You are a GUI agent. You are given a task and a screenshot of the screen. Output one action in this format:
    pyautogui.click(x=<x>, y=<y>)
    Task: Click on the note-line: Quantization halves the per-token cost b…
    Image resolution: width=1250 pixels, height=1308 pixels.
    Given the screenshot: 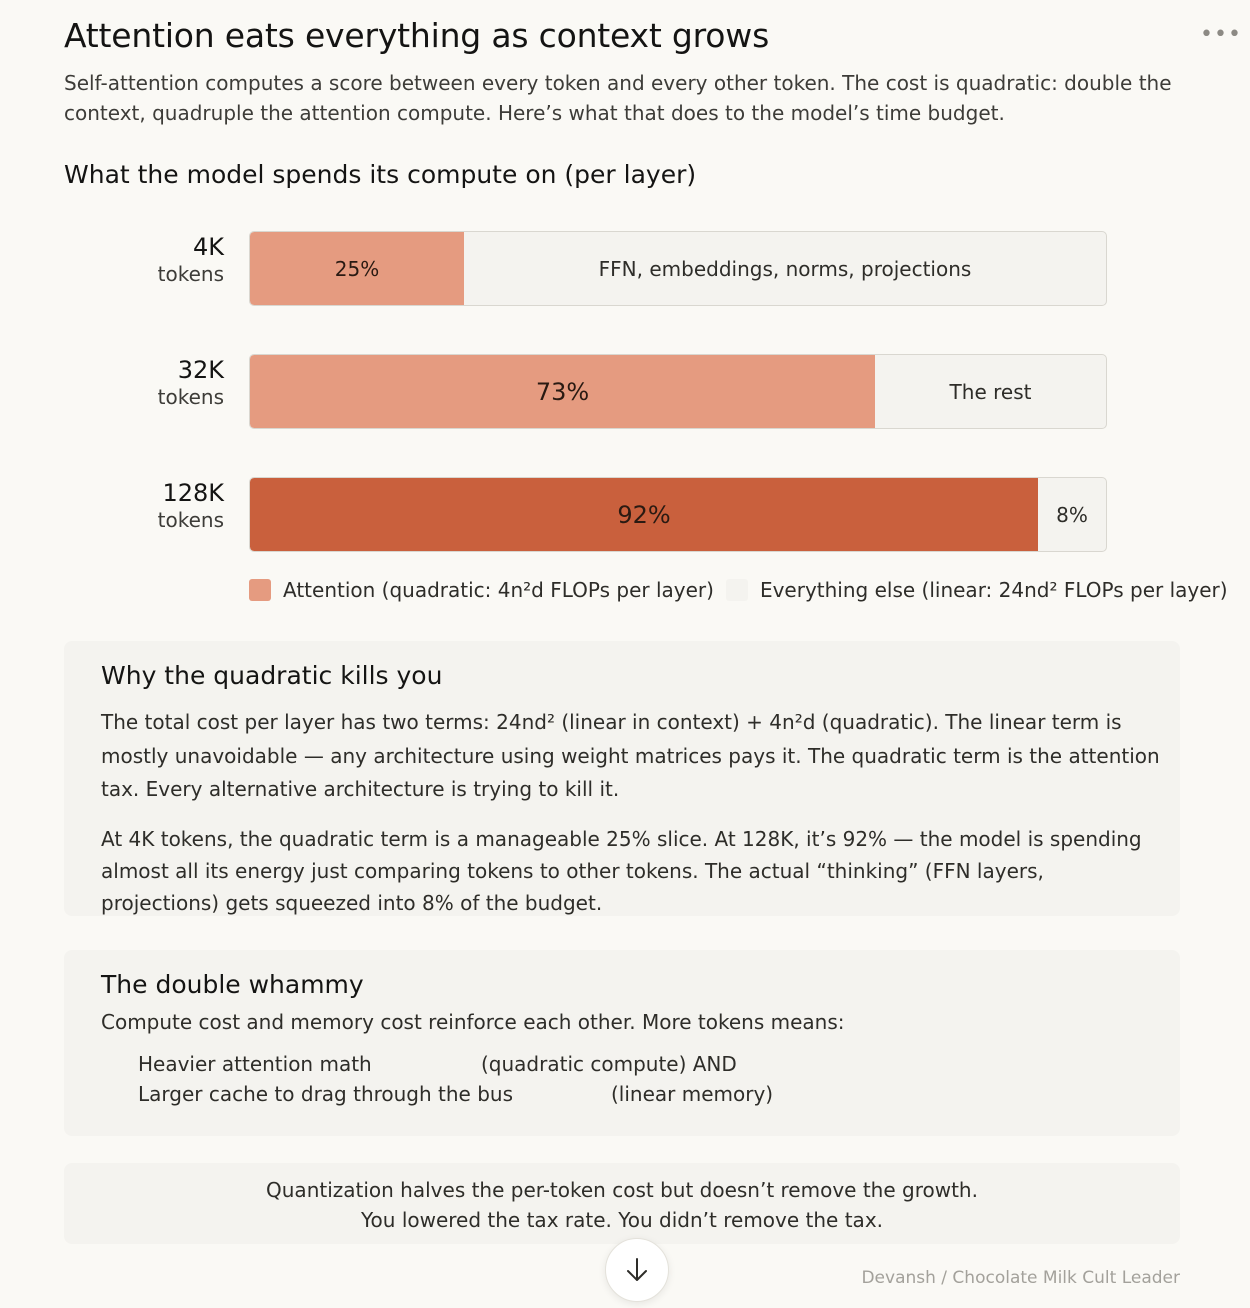 What is the action you would take?
    pyautogui.click(x=622, y=1190)
    